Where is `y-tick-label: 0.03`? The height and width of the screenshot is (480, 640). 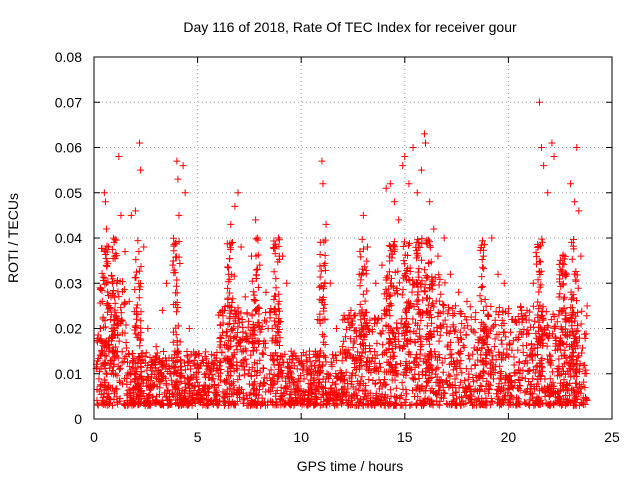 y-tick-label: 0.03 is located at coordinates (68, 283).